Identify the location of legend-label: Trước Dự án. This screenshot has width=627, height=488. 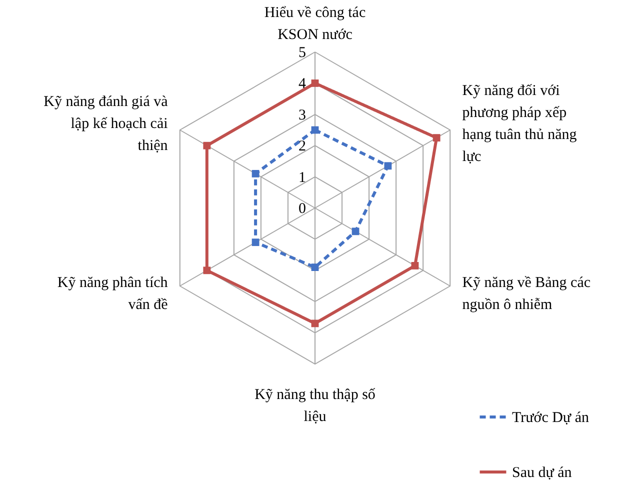
(551, 418).